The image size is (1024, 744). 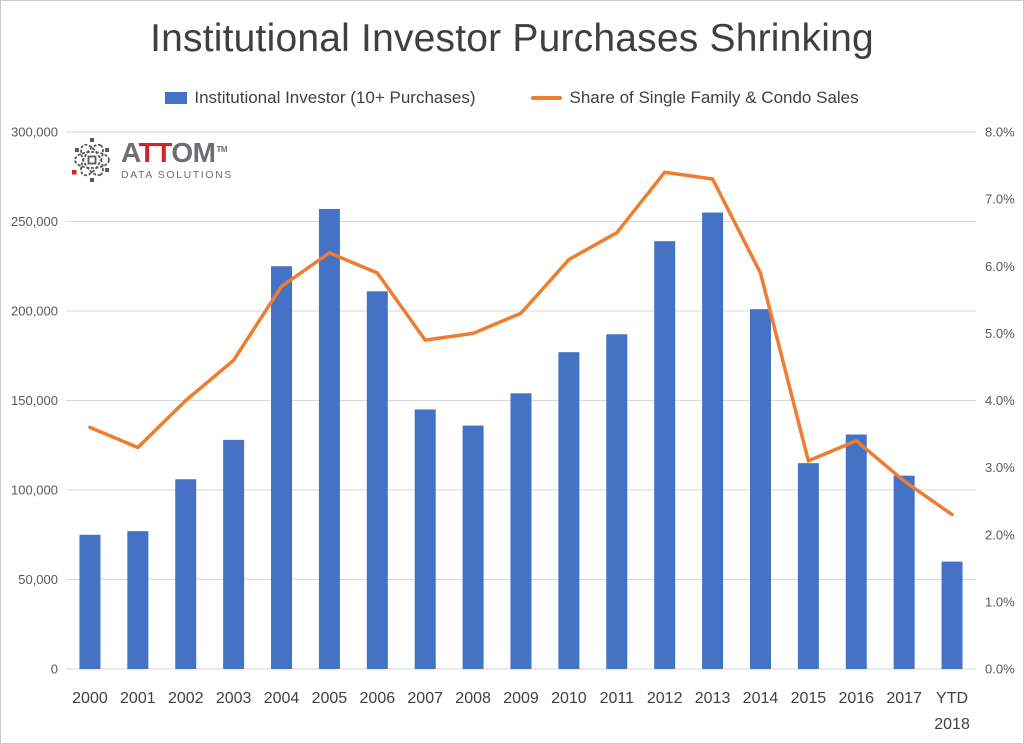 I want to click on legend-item-line-series: Share of Single Family & Condo Sales, so click(x=695, y=98).